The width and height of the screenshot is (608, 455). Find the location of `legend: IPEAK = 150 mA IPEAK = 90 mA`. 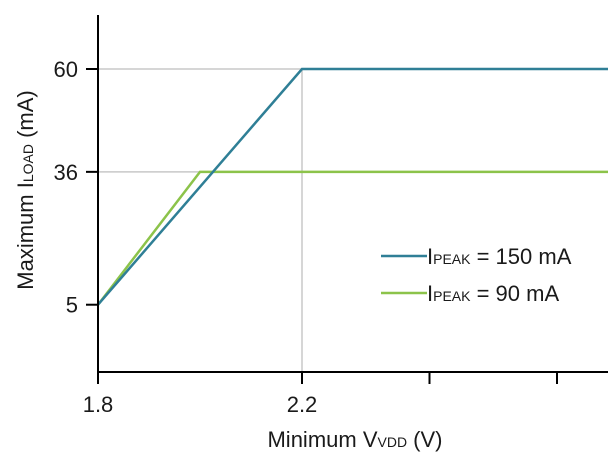

legend: IPEAK = 150 mA IPEAK = 90 mA is located at coordinates (476, 275).